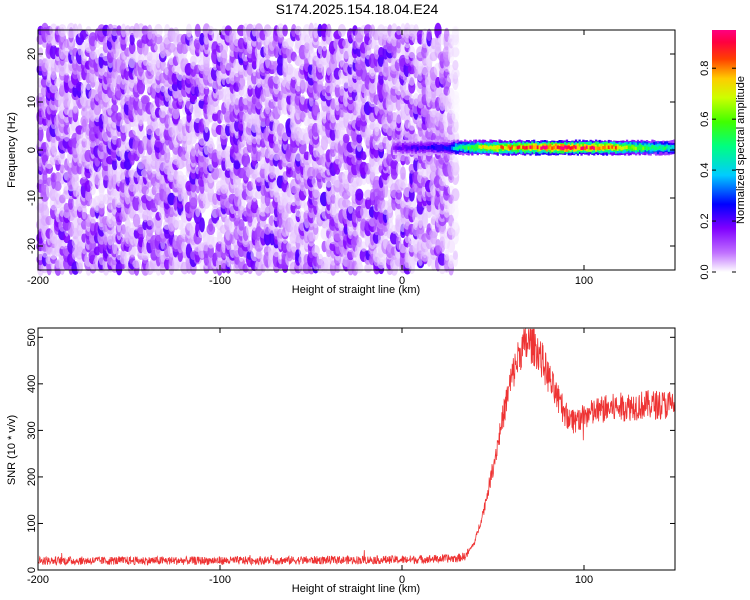 This screenshot has width=750, height=600. What do you see at coordinates (356, 290) in the screenshot?
I see `spectrogram-x-axis-label: Height of straight line (km)` at bounding box center [356, 290].